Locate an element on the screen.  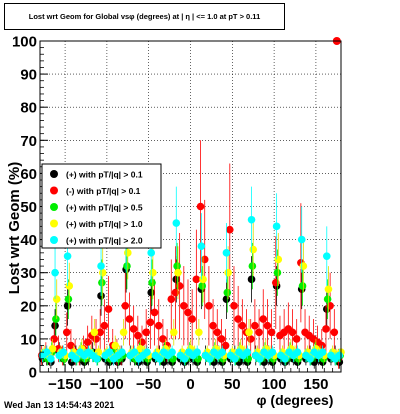
y-tick-label: 10 is located at coordinates (28, 339).